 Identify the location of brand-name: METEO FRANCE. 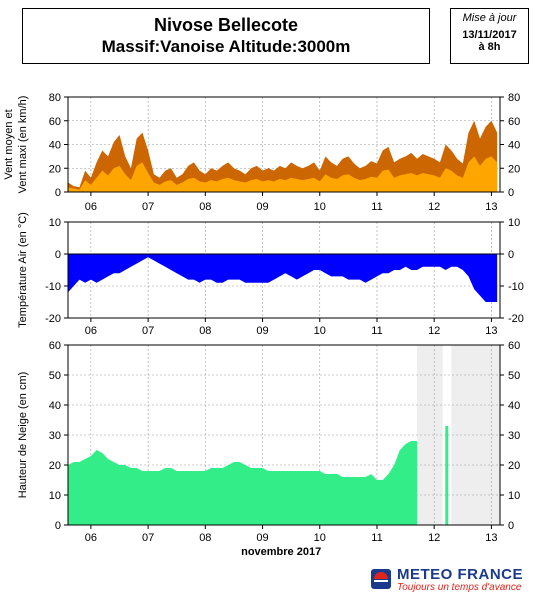
(460, 574).